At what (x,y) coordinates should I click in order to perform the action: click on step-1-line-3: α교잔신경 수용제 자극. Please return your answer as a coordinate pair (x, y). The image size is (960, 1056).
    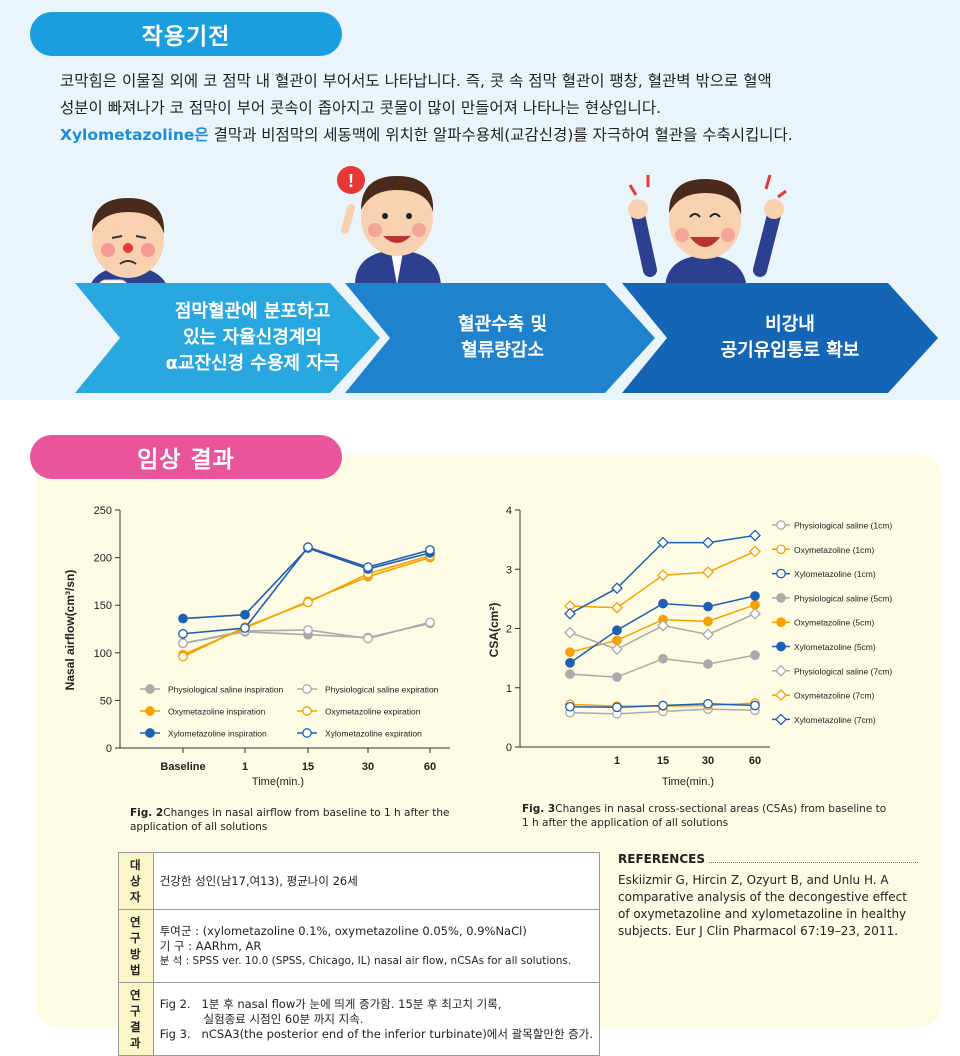
    Looking at the image, I should click on (252, 363).